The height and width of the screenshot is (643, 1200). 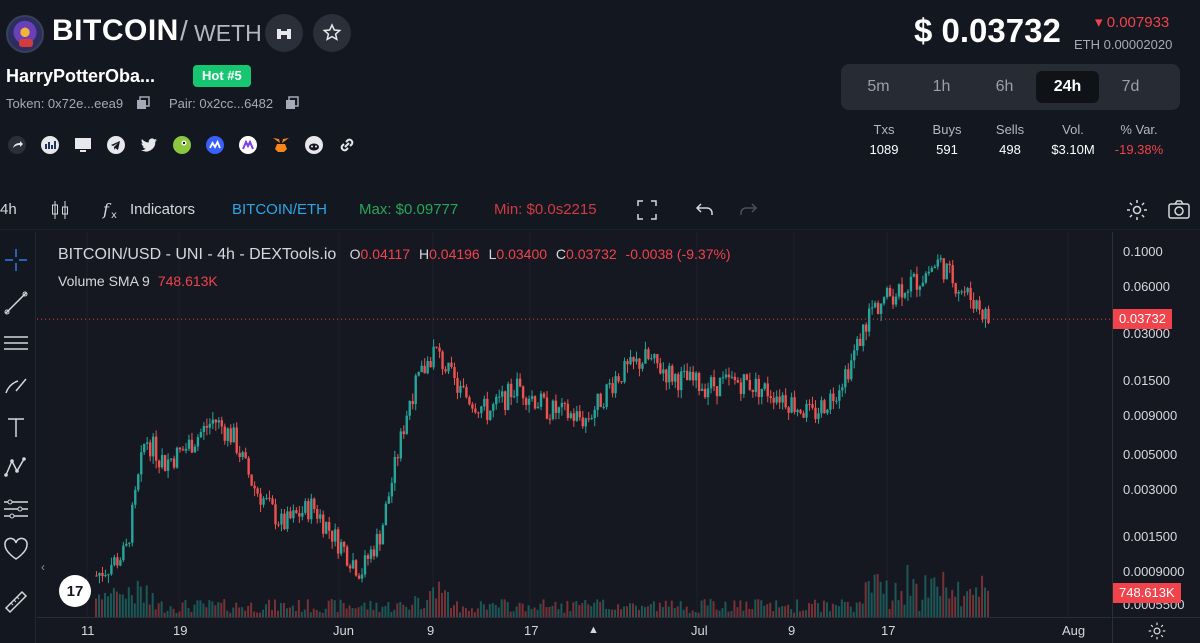 I want to click on tab-24h: 24h, so click(x=1067, y=87).